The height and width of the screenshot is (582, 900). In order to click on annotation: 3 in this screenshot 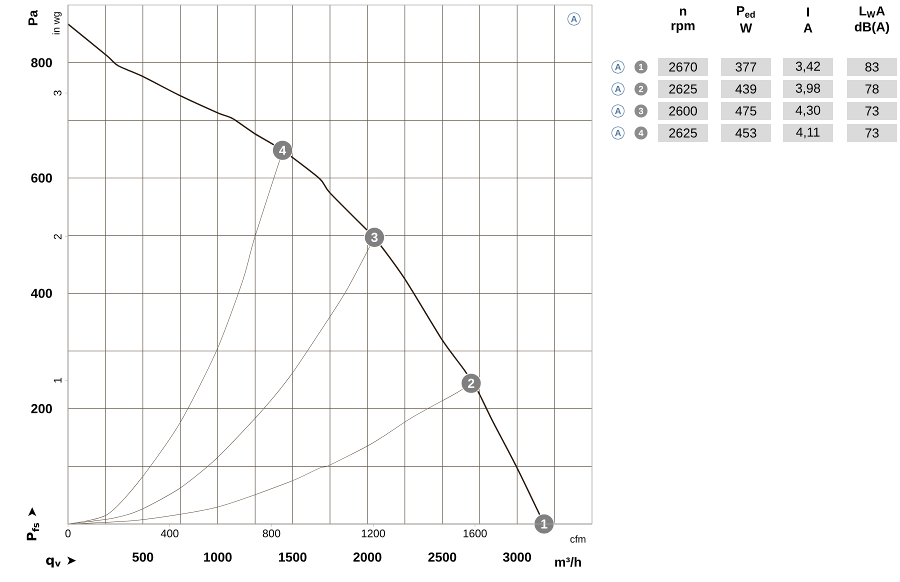, I will do `click(374, 237)`.